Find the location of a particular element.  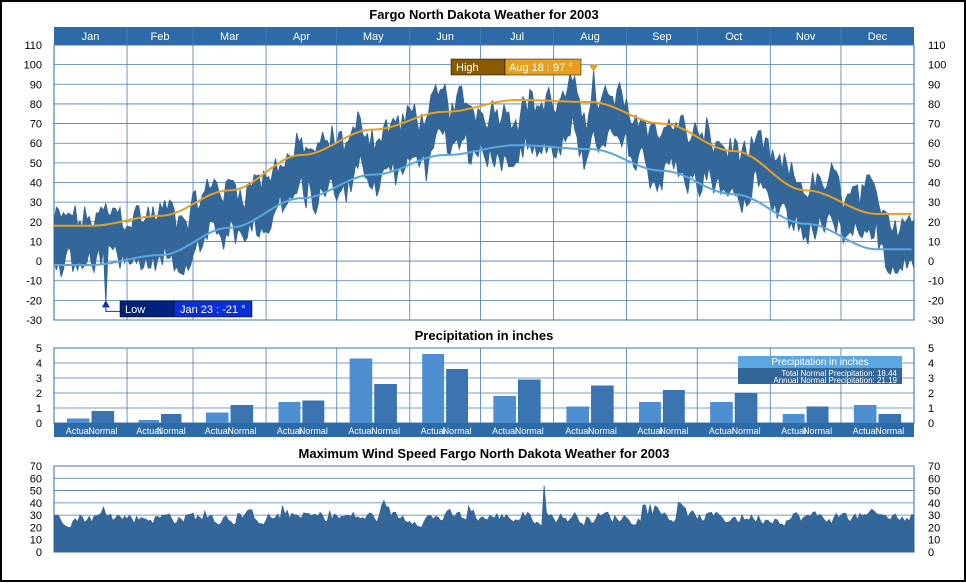

y-tick-label: 2 is located at coordinates (39, 394).